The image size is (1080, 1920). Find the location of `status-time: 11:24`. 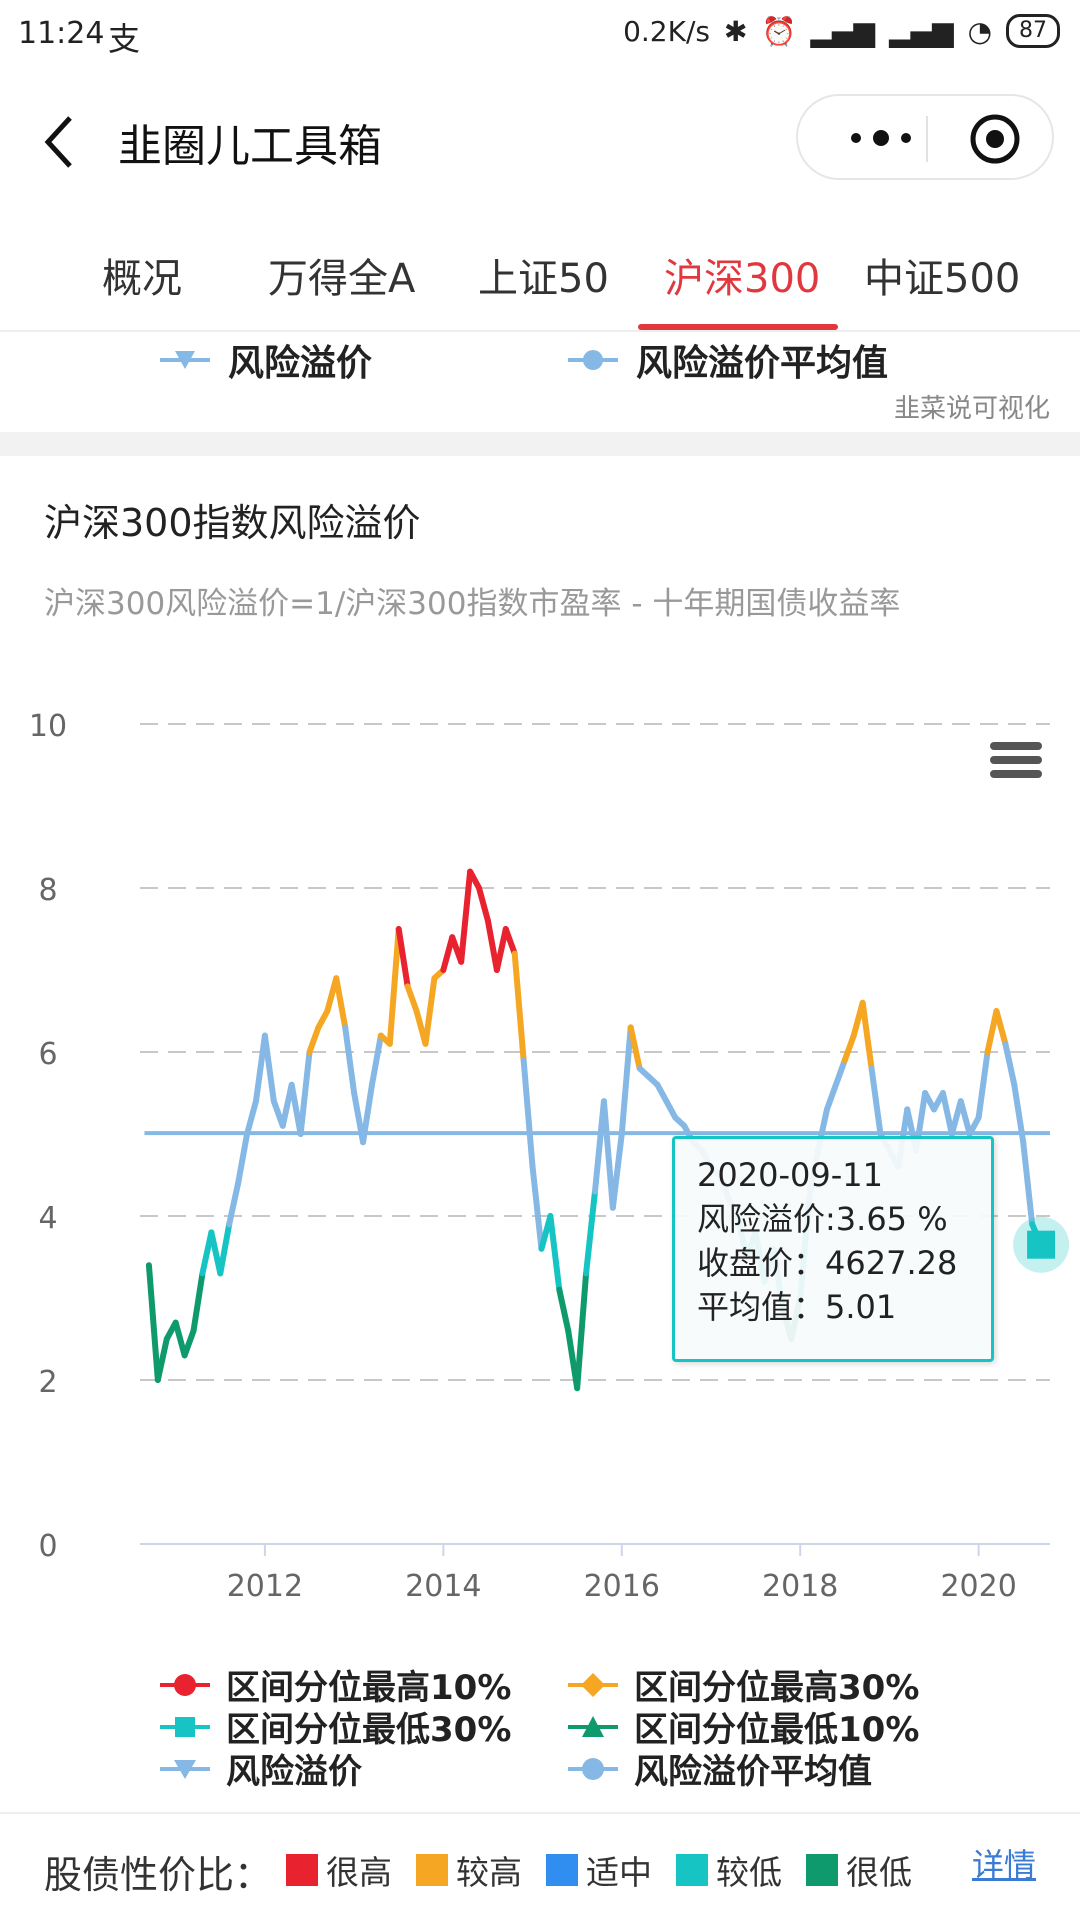

status-time: 11:24 is located at coordinates (61, 33).